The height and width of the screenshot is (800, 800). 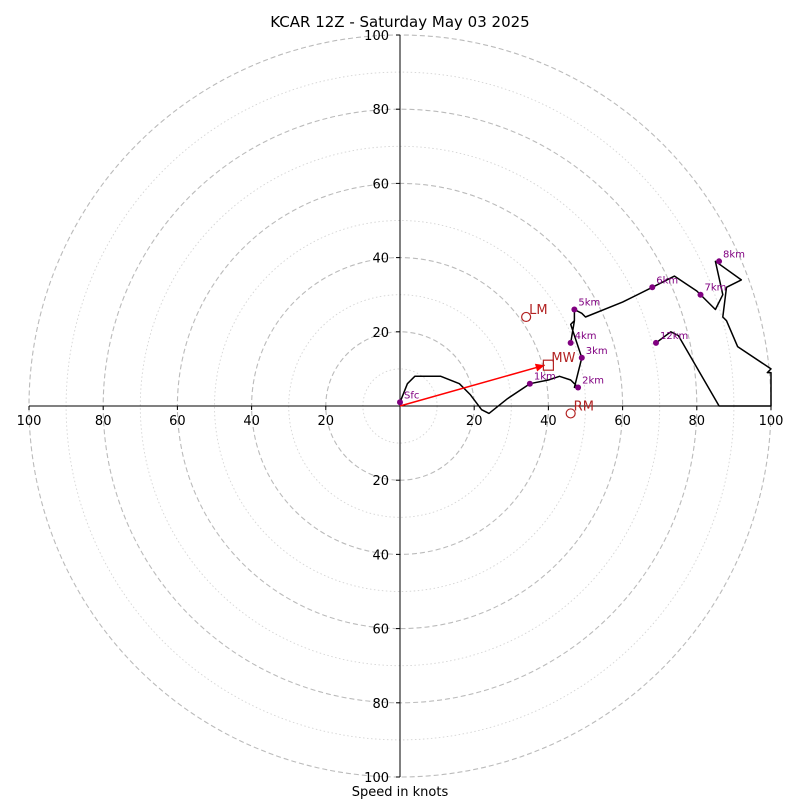 What do you see at coordinates (563, 358) in the screenshot?
I see `storm-motion-label: MW` at bounding box center [563, 358].